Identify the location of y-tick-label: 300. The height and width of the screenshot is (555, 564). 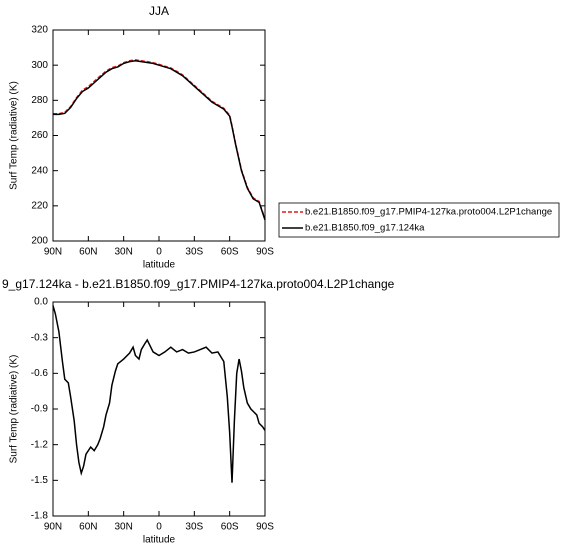
(39, 65).